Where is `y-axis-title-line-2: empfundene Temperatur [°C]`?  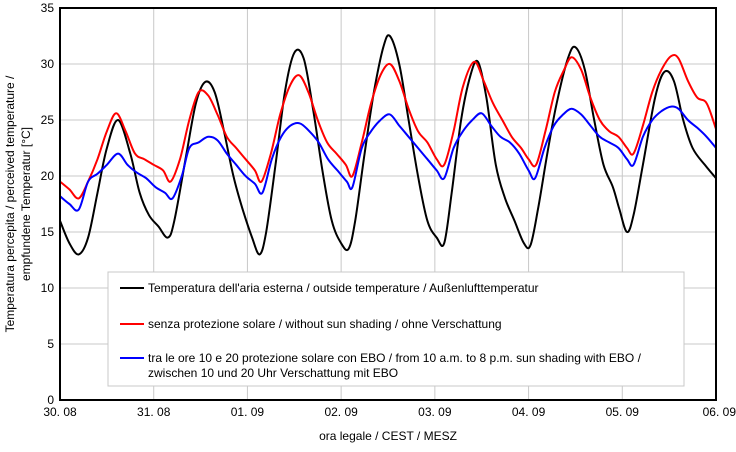 y-axis-title-line-2: empfundene Temperatur [°C] is located at coordinates (26, 204).